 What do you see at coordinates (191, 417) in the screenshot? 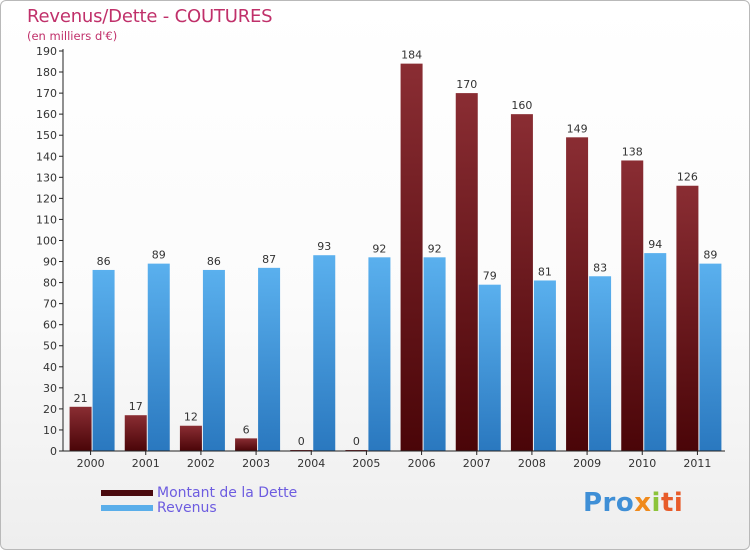
I see `data-label-debt-2002: 12` at bounding box center [191, 417].